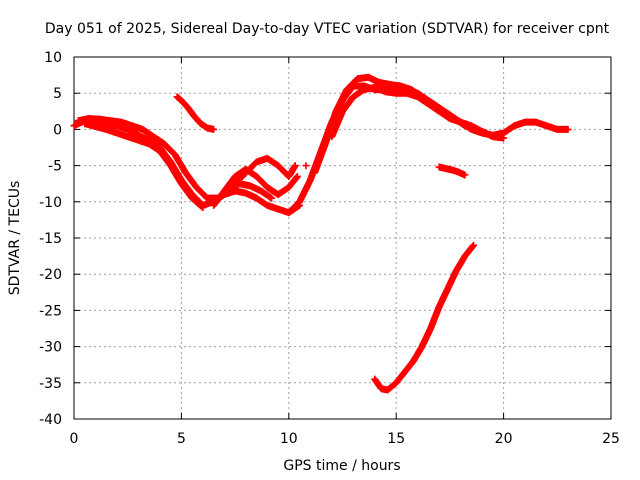 The width and height of the screenshot is (640, 480). I want to click on series-track-main-b, so click(175, 158).